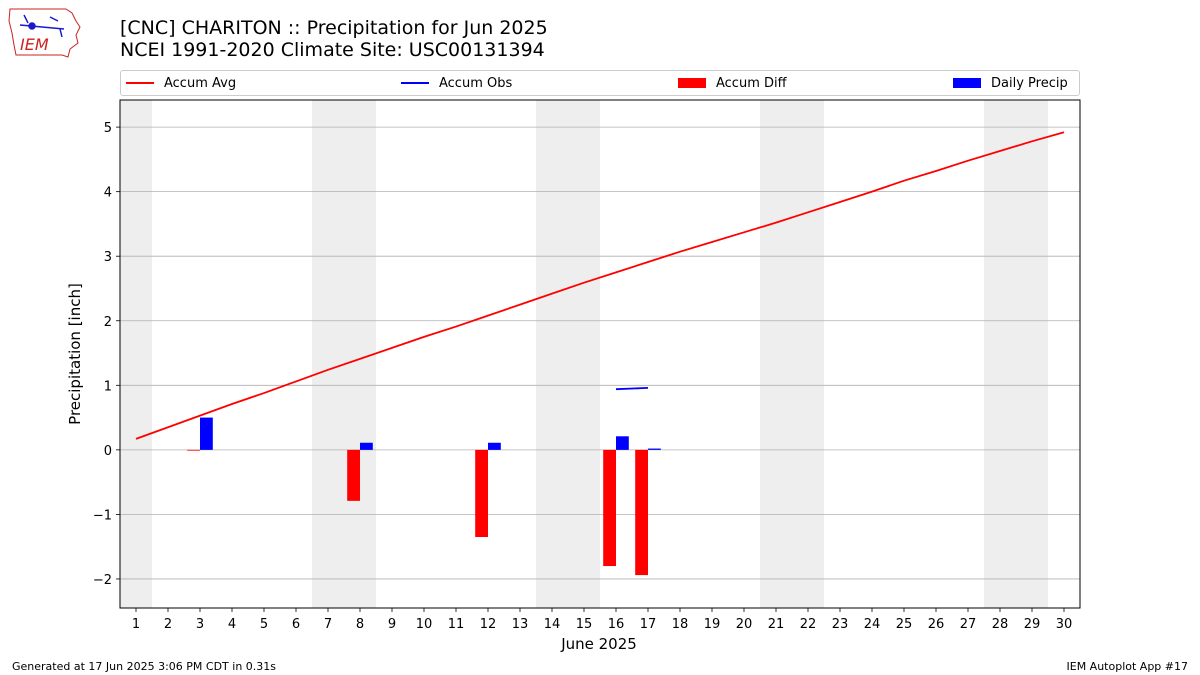 The height and width of the screenshot is (675, 1200). Describe the element at coordinates (968, 624) in the screenshot. I see `x-tick-label: 27` at that location.